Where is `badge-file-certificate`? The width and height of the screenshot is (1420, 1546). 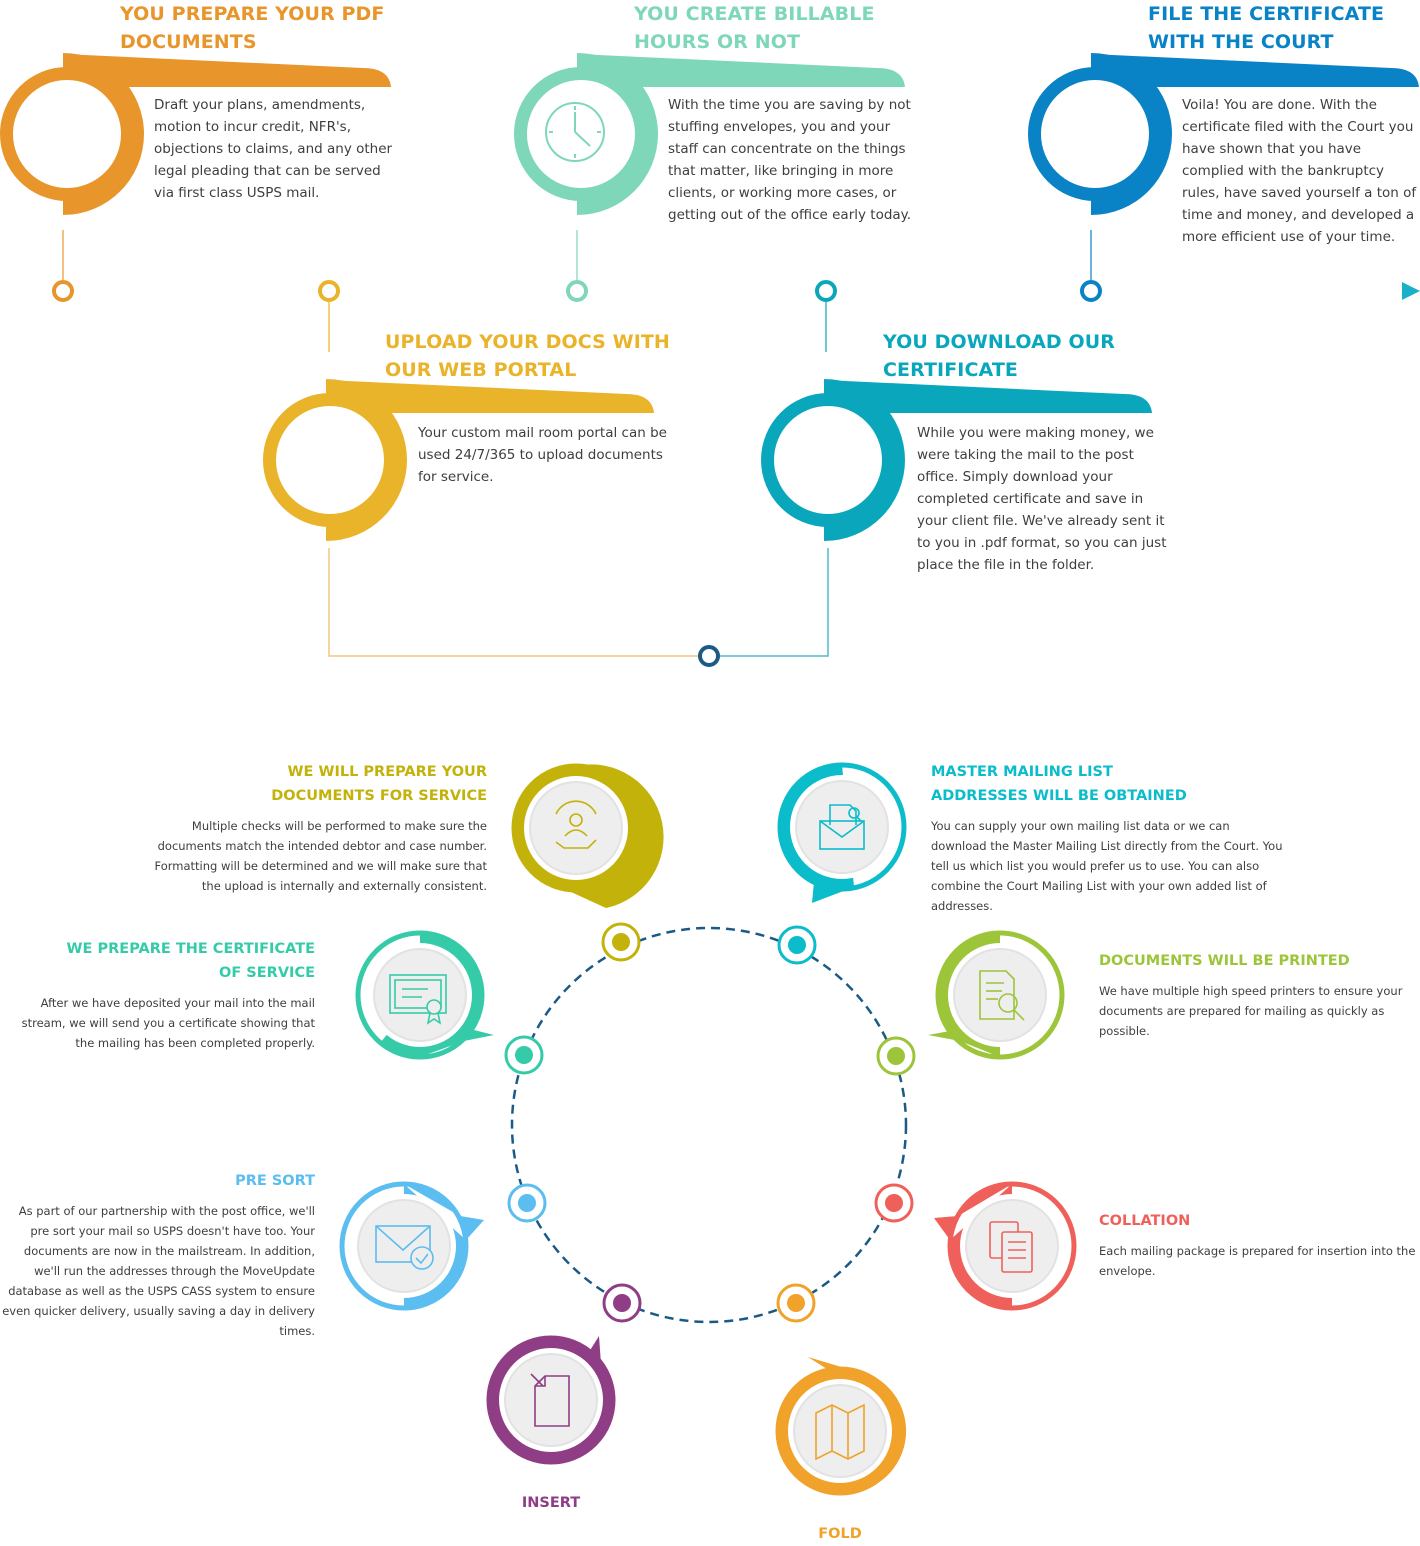 badge-file-certificate is located at coordinates (1223, 134).